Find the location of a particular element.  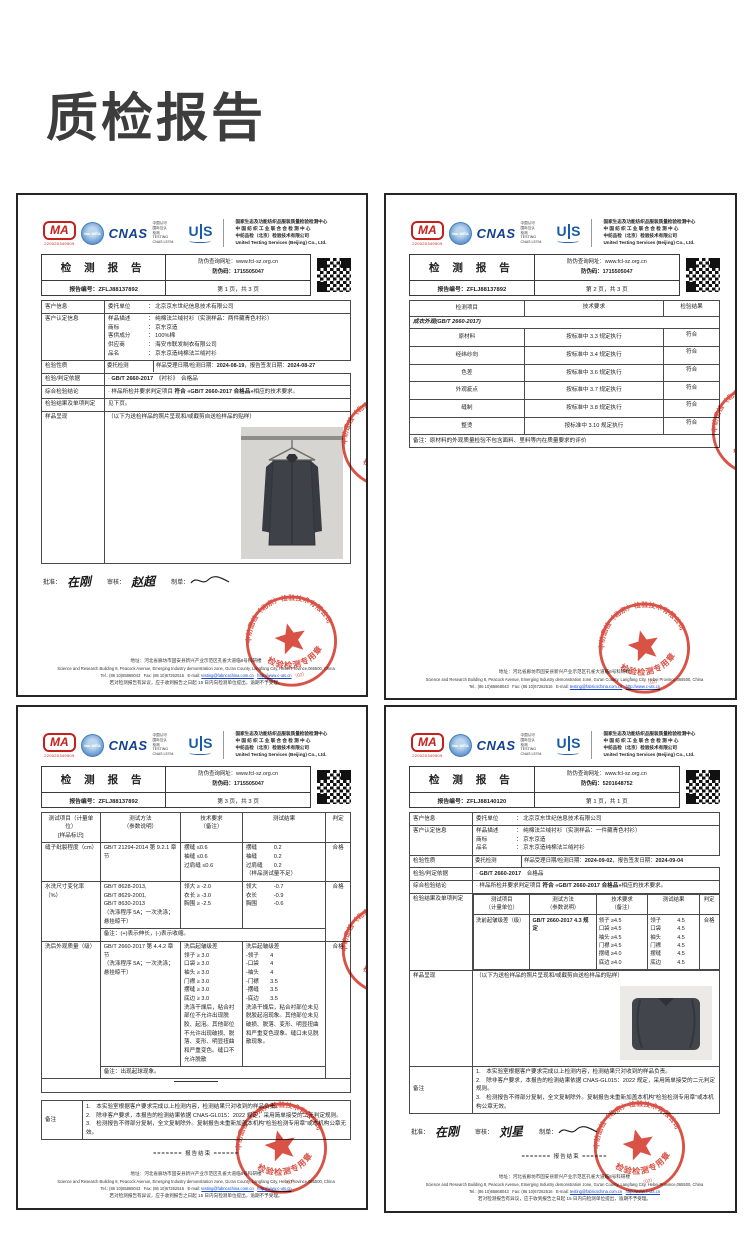

page-number: 第 1 页，共 3 页 is located at coordinates (238, 289).